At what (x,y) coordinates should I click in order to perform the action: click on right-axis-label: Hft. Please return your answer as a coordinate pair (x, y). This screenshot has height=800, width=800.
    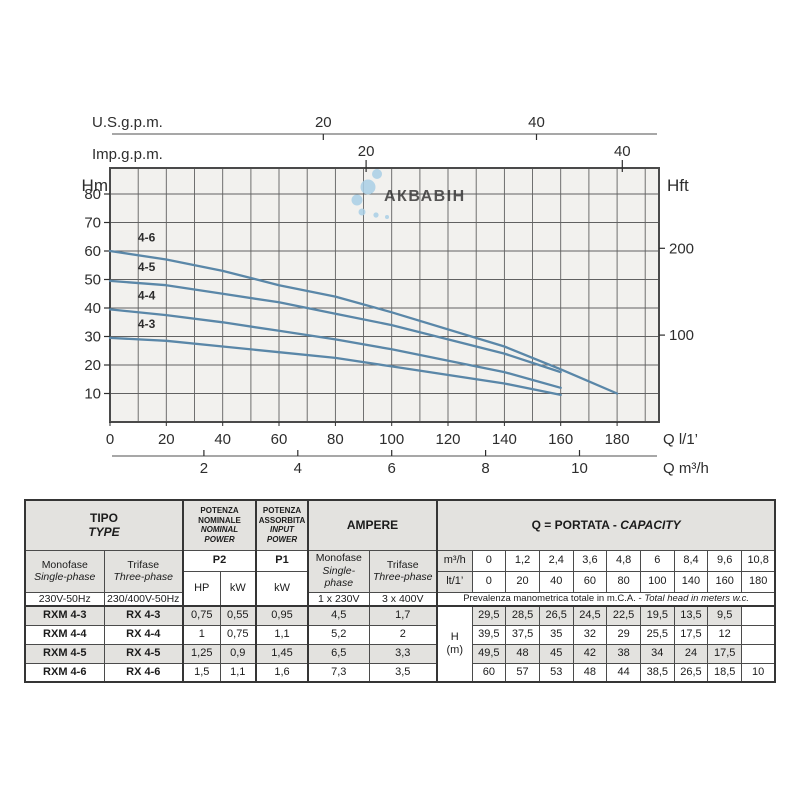
    Looking at the image, I should click on (678, 185).